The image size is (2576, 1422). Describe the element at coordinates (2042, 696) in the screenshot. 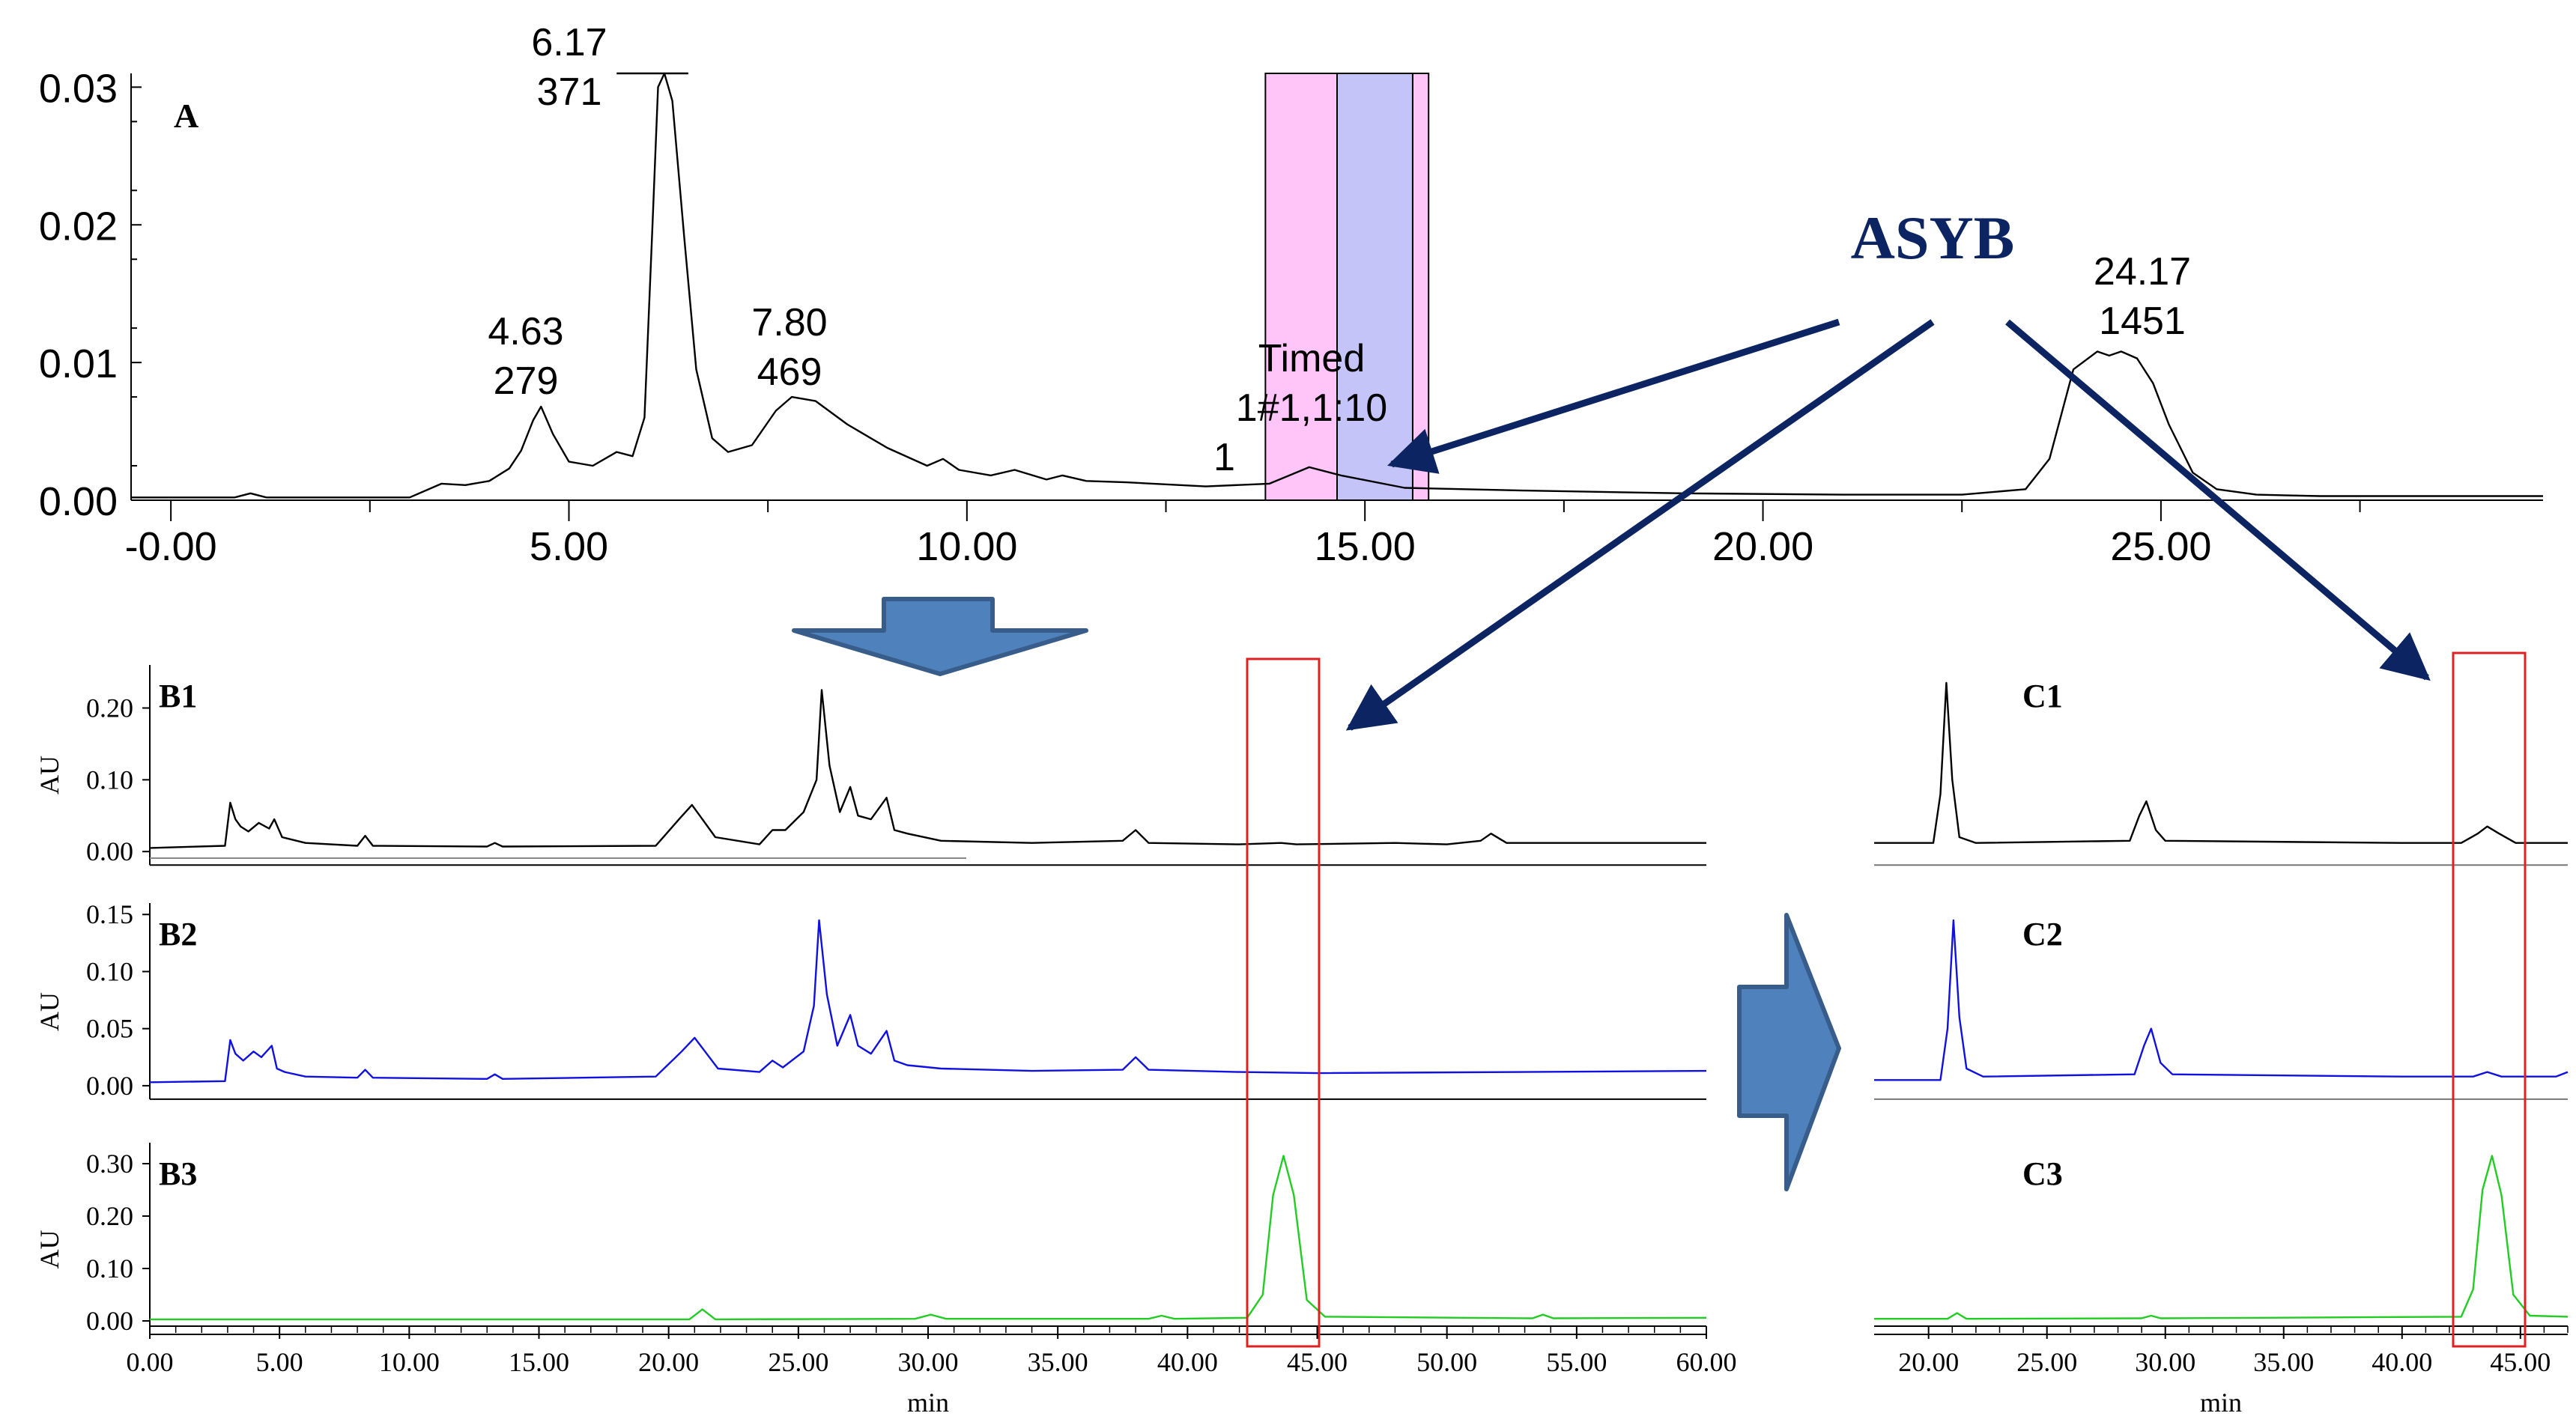

I see `panel-label: C1` at that location.